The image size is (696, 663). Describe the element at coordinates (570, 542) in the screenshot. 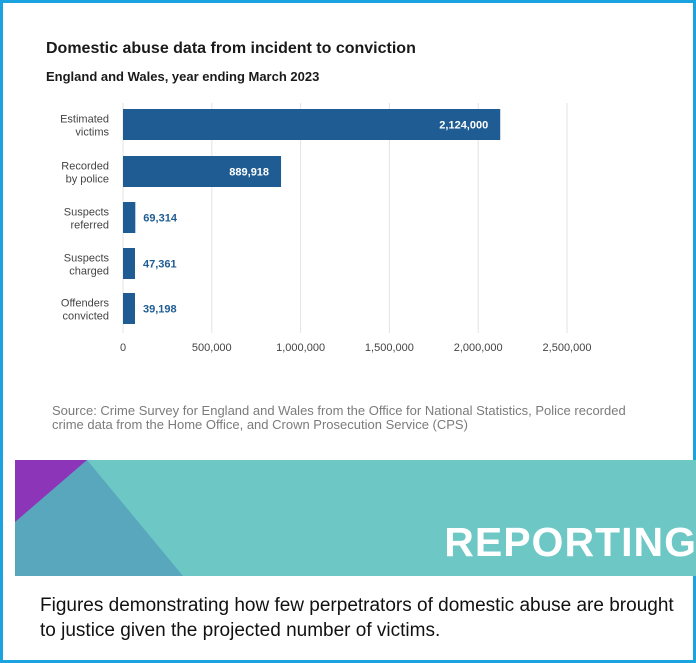

I see `banner-label: REPORTING` at that location.